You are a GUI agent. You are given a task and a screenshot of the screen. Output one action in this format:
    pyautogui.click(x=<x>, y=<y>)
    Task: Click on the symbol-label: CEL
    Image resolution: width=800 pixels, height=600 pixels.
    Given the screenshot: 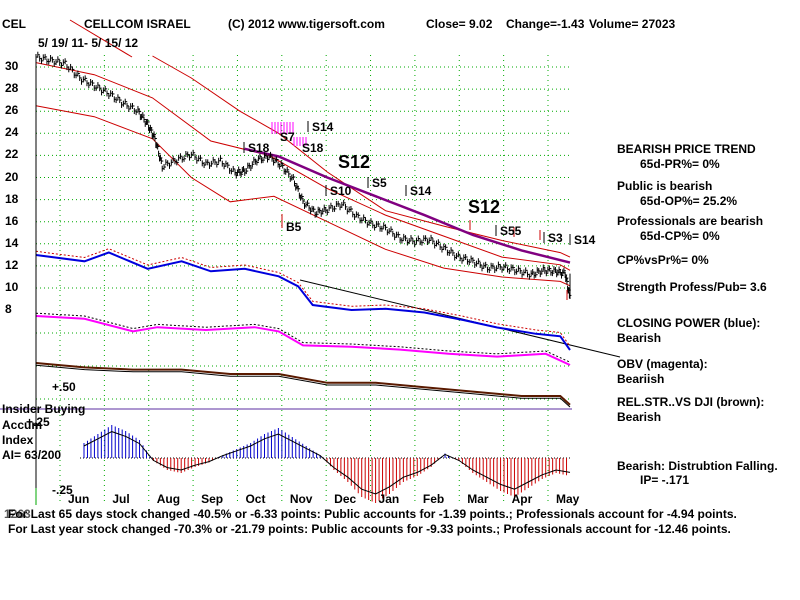 What is the action you would take?
    pyautogui.click(x=14, y=24)
    